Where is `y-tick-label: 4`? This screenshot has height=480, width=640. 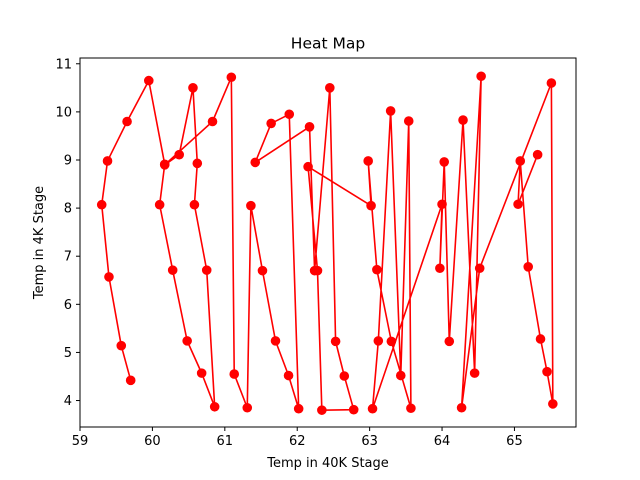 y-tick-label: 4 is located at coordinates (68, 401).